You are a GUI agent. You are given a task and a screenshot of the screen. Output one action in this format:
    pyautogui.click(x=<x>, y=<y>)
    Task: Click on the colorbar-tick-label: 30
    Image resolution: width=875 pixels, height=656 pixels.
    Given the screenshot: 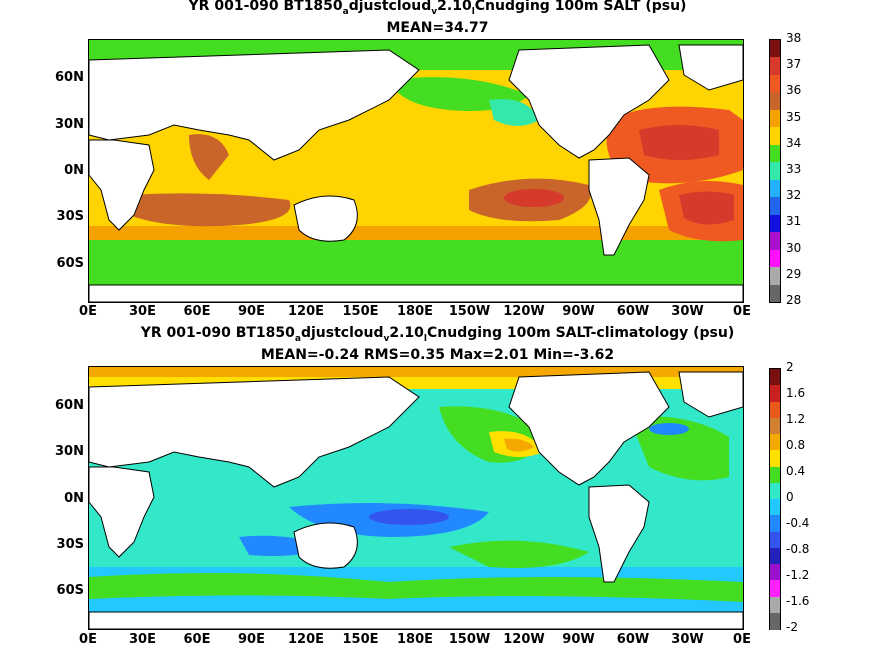 What is the action you would take?
    pyautogui.click(x=794, y=247)
    